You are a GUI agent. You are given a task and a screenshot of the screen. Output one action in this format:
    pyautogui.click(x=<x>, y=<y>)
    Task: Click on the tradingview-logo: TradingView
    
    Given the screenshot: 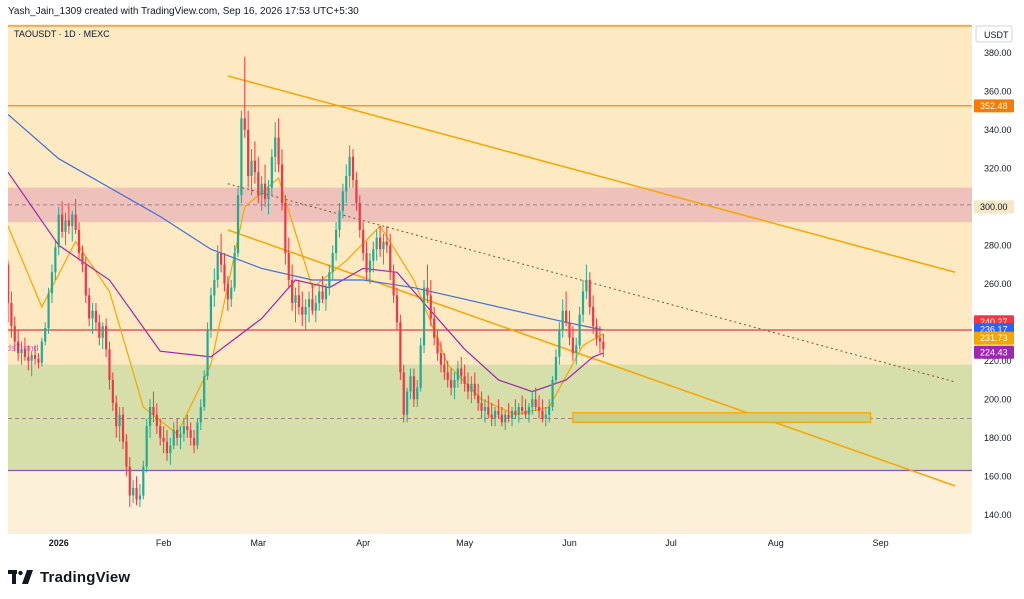 What is the action you would take?
    pyautogui.click(x=69, y=577)
    